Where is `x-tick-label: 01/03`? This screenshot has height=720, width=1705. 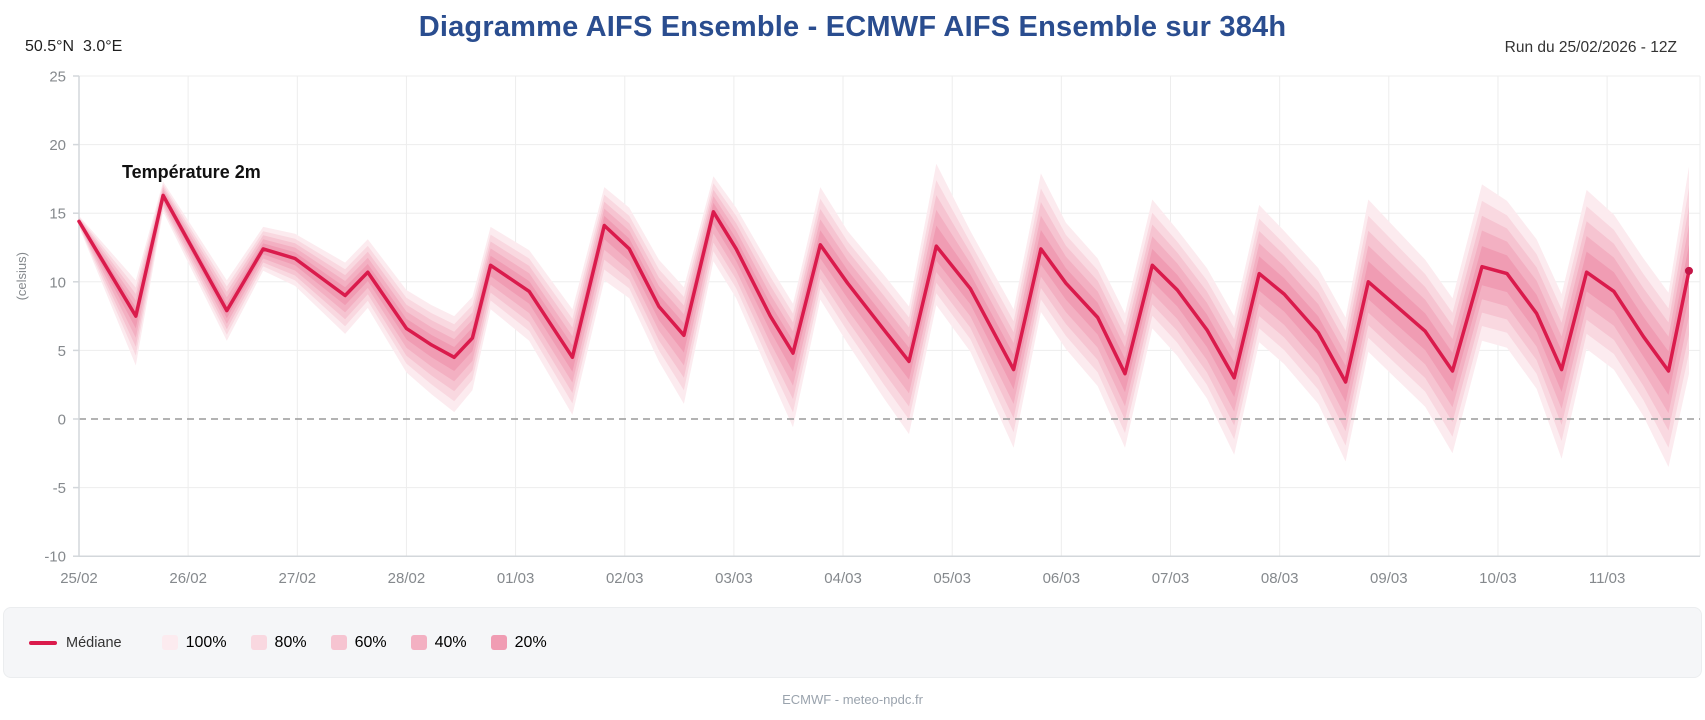
x-tick-label: 01/03 is located at coordinates (516, 578).